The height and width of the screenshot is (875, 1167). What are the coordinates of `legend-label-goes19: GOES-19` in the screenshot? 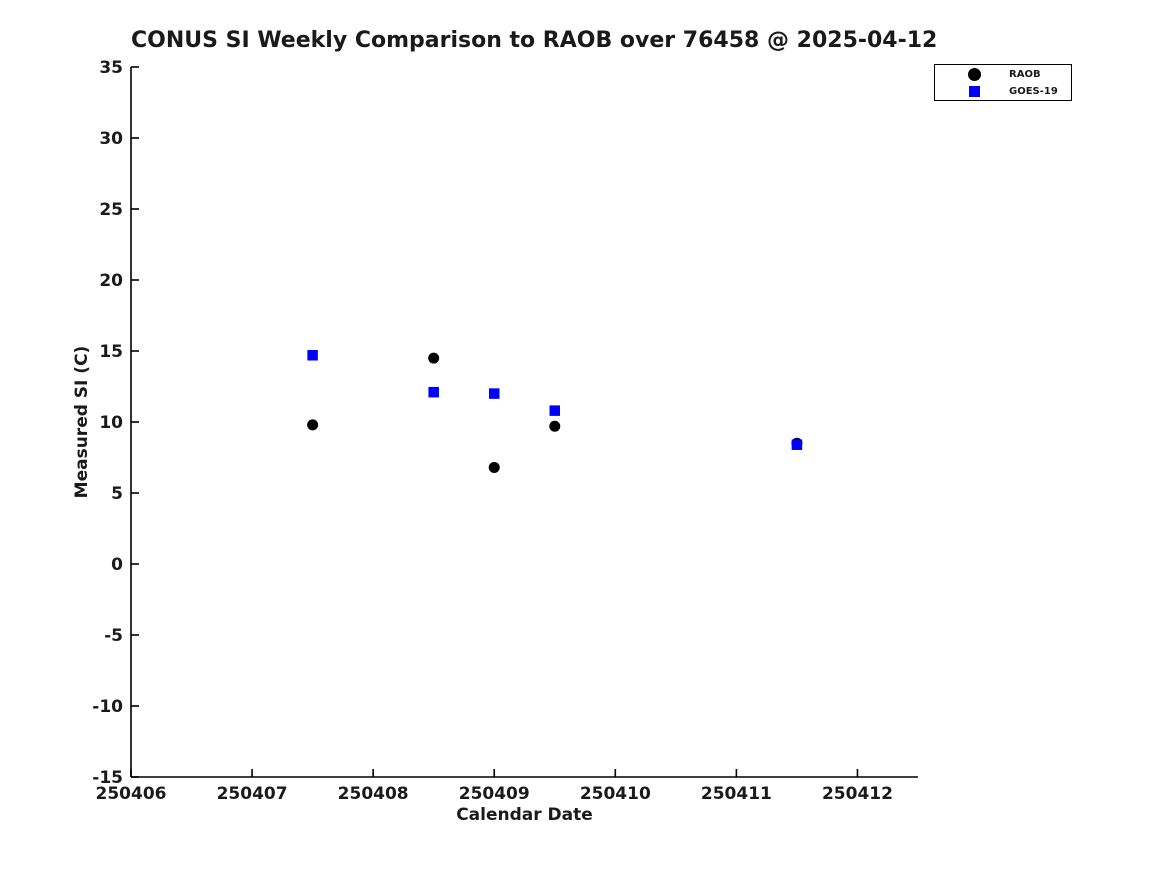 It's located at (1033, 91).